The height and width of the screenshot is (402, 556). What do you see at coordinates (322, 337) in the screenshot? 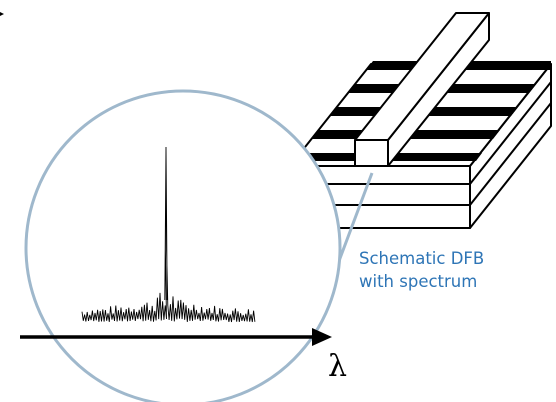
I see `axis-arrowhead` at bounding box center [322, 337].